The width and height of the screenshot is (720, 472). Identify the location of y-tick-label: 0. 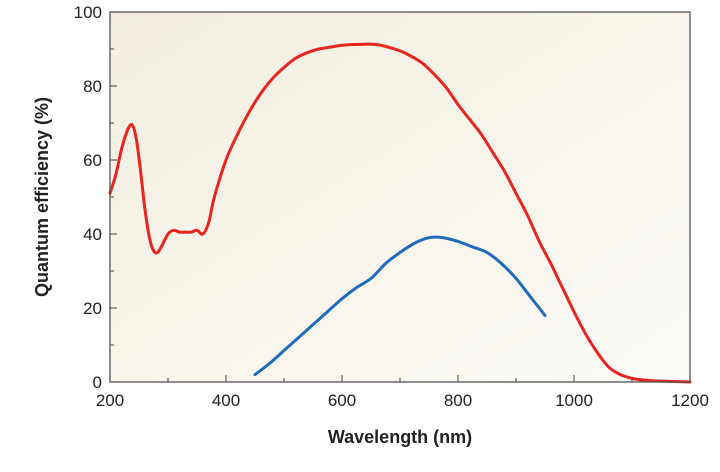
(97, 382).